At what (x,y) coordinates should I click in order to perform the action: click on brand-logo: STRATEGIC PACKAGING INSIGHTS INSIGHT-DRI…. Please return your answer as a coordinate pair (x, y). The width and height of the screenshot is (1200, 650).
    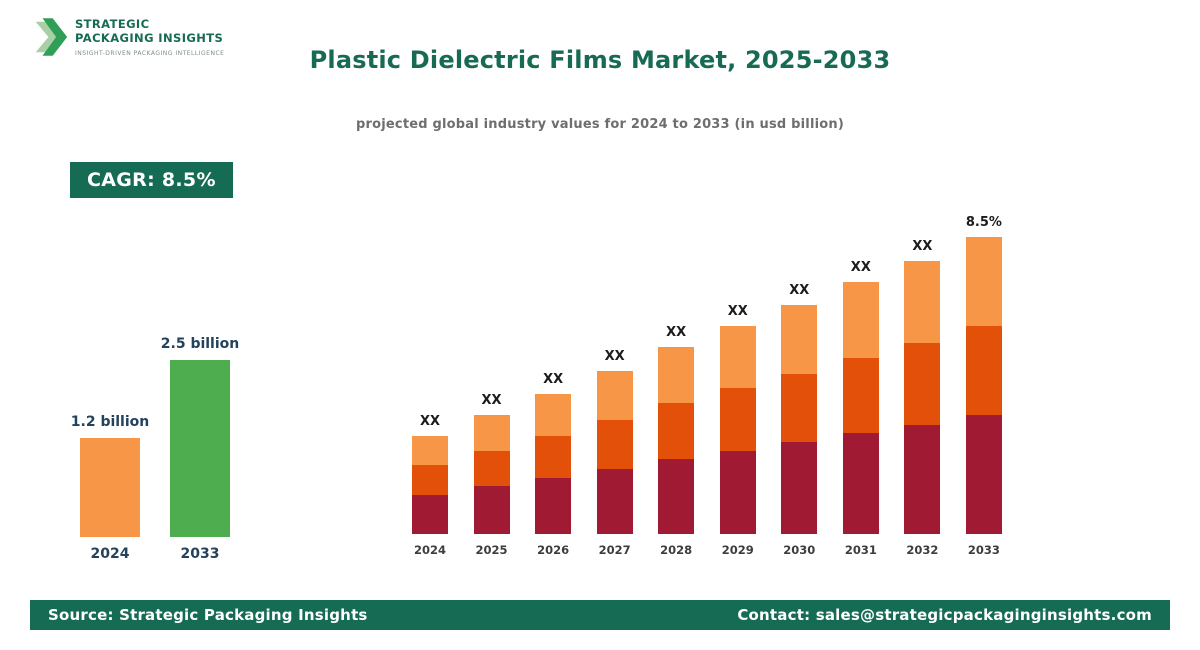
    Looking at the image, I should click on (129, 37).